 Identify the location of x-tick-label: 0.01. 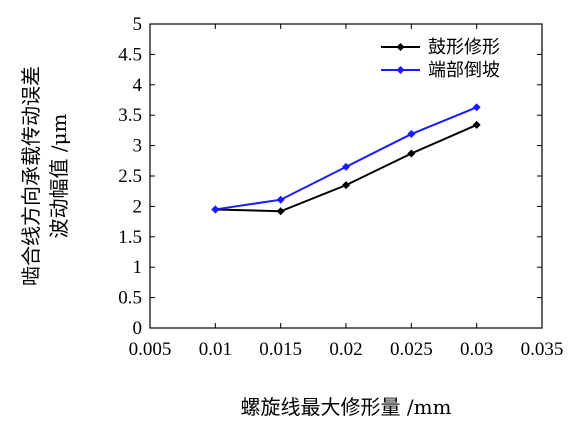
(215, 349).